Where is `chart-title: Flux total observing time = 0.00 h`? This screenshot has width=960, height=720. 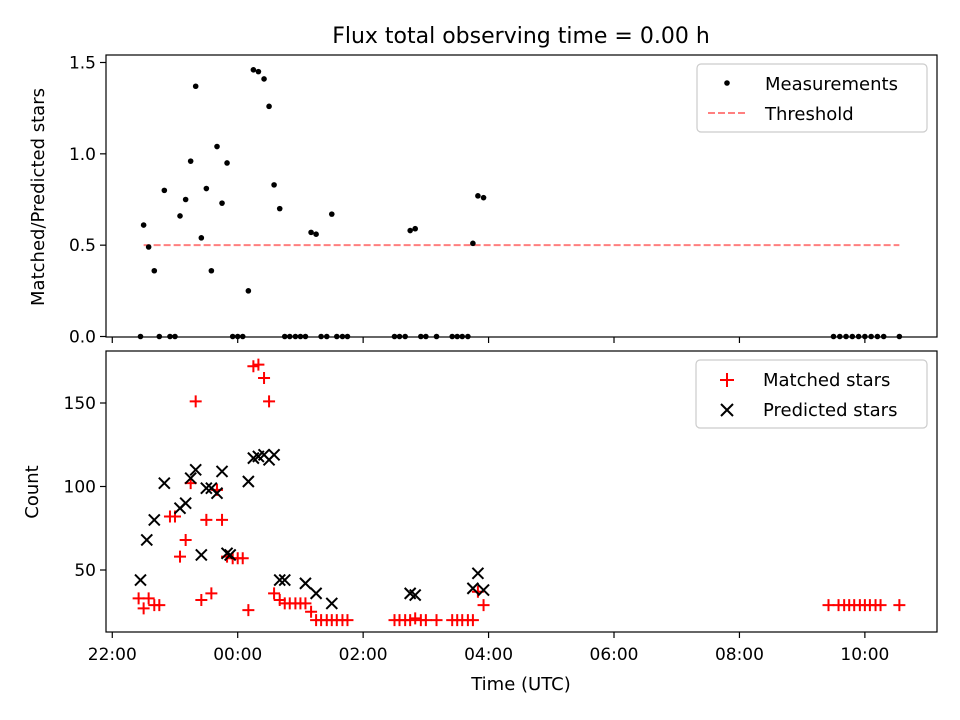
chart-title: Flux total observing time = 0.00 h is located at coordinates (521, 36).